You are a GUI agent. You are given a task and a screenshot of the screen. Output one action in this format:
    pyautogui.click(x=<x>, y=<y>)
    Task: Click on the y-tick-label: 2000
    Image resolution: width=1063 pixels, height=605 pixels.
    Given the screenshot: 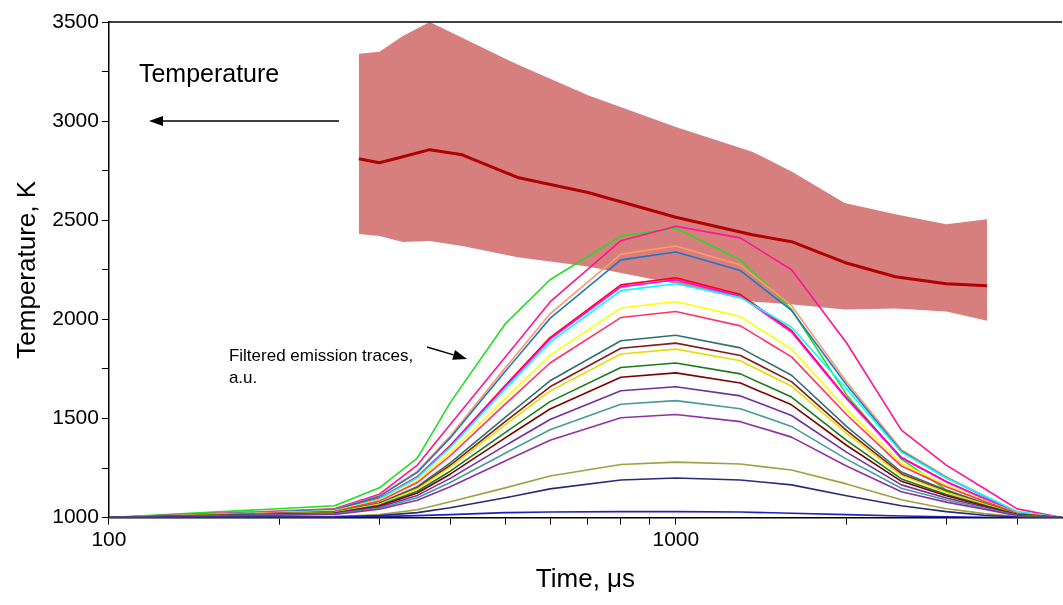 What is the action you would take?
    pyautogui.click(x=75, y=318)
    